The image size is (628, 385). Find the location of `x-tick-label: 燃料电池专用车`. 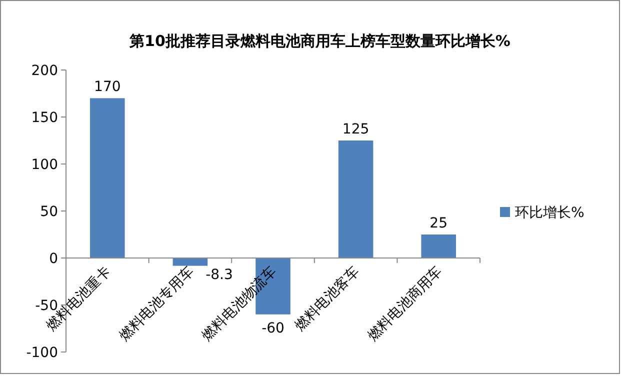

x-tick-label: 燃料电池专用车 is located at coordinates (157, 304).